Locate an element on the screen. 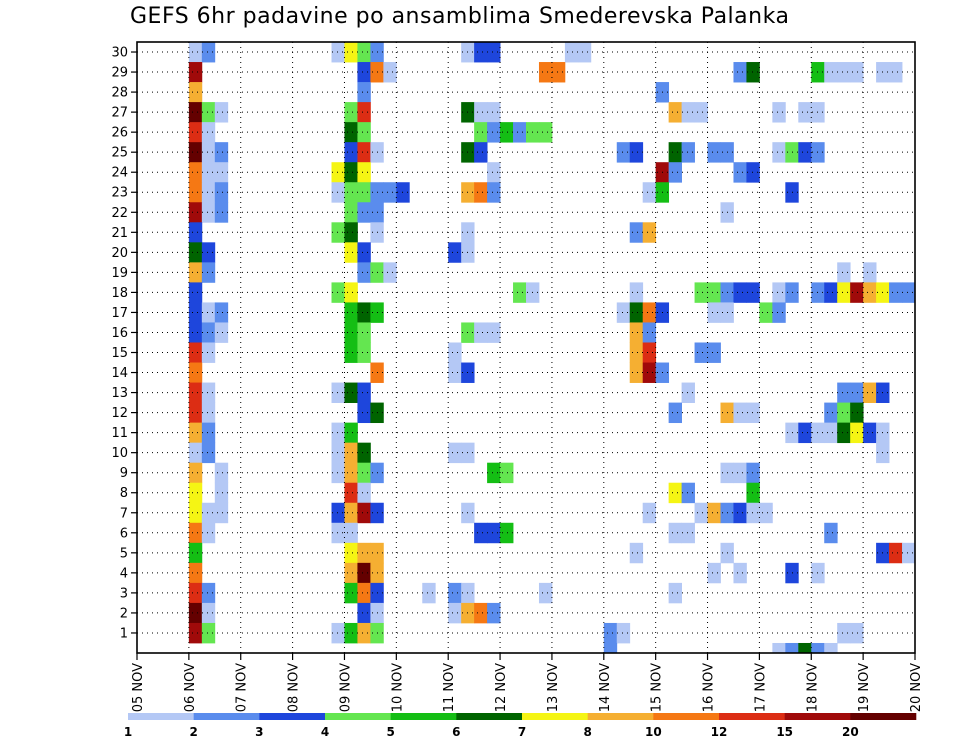 Image resolution: width=960 pixels, height=742 pixels. x-tick-label: 13 NOV is located at coordinates (553, 687).